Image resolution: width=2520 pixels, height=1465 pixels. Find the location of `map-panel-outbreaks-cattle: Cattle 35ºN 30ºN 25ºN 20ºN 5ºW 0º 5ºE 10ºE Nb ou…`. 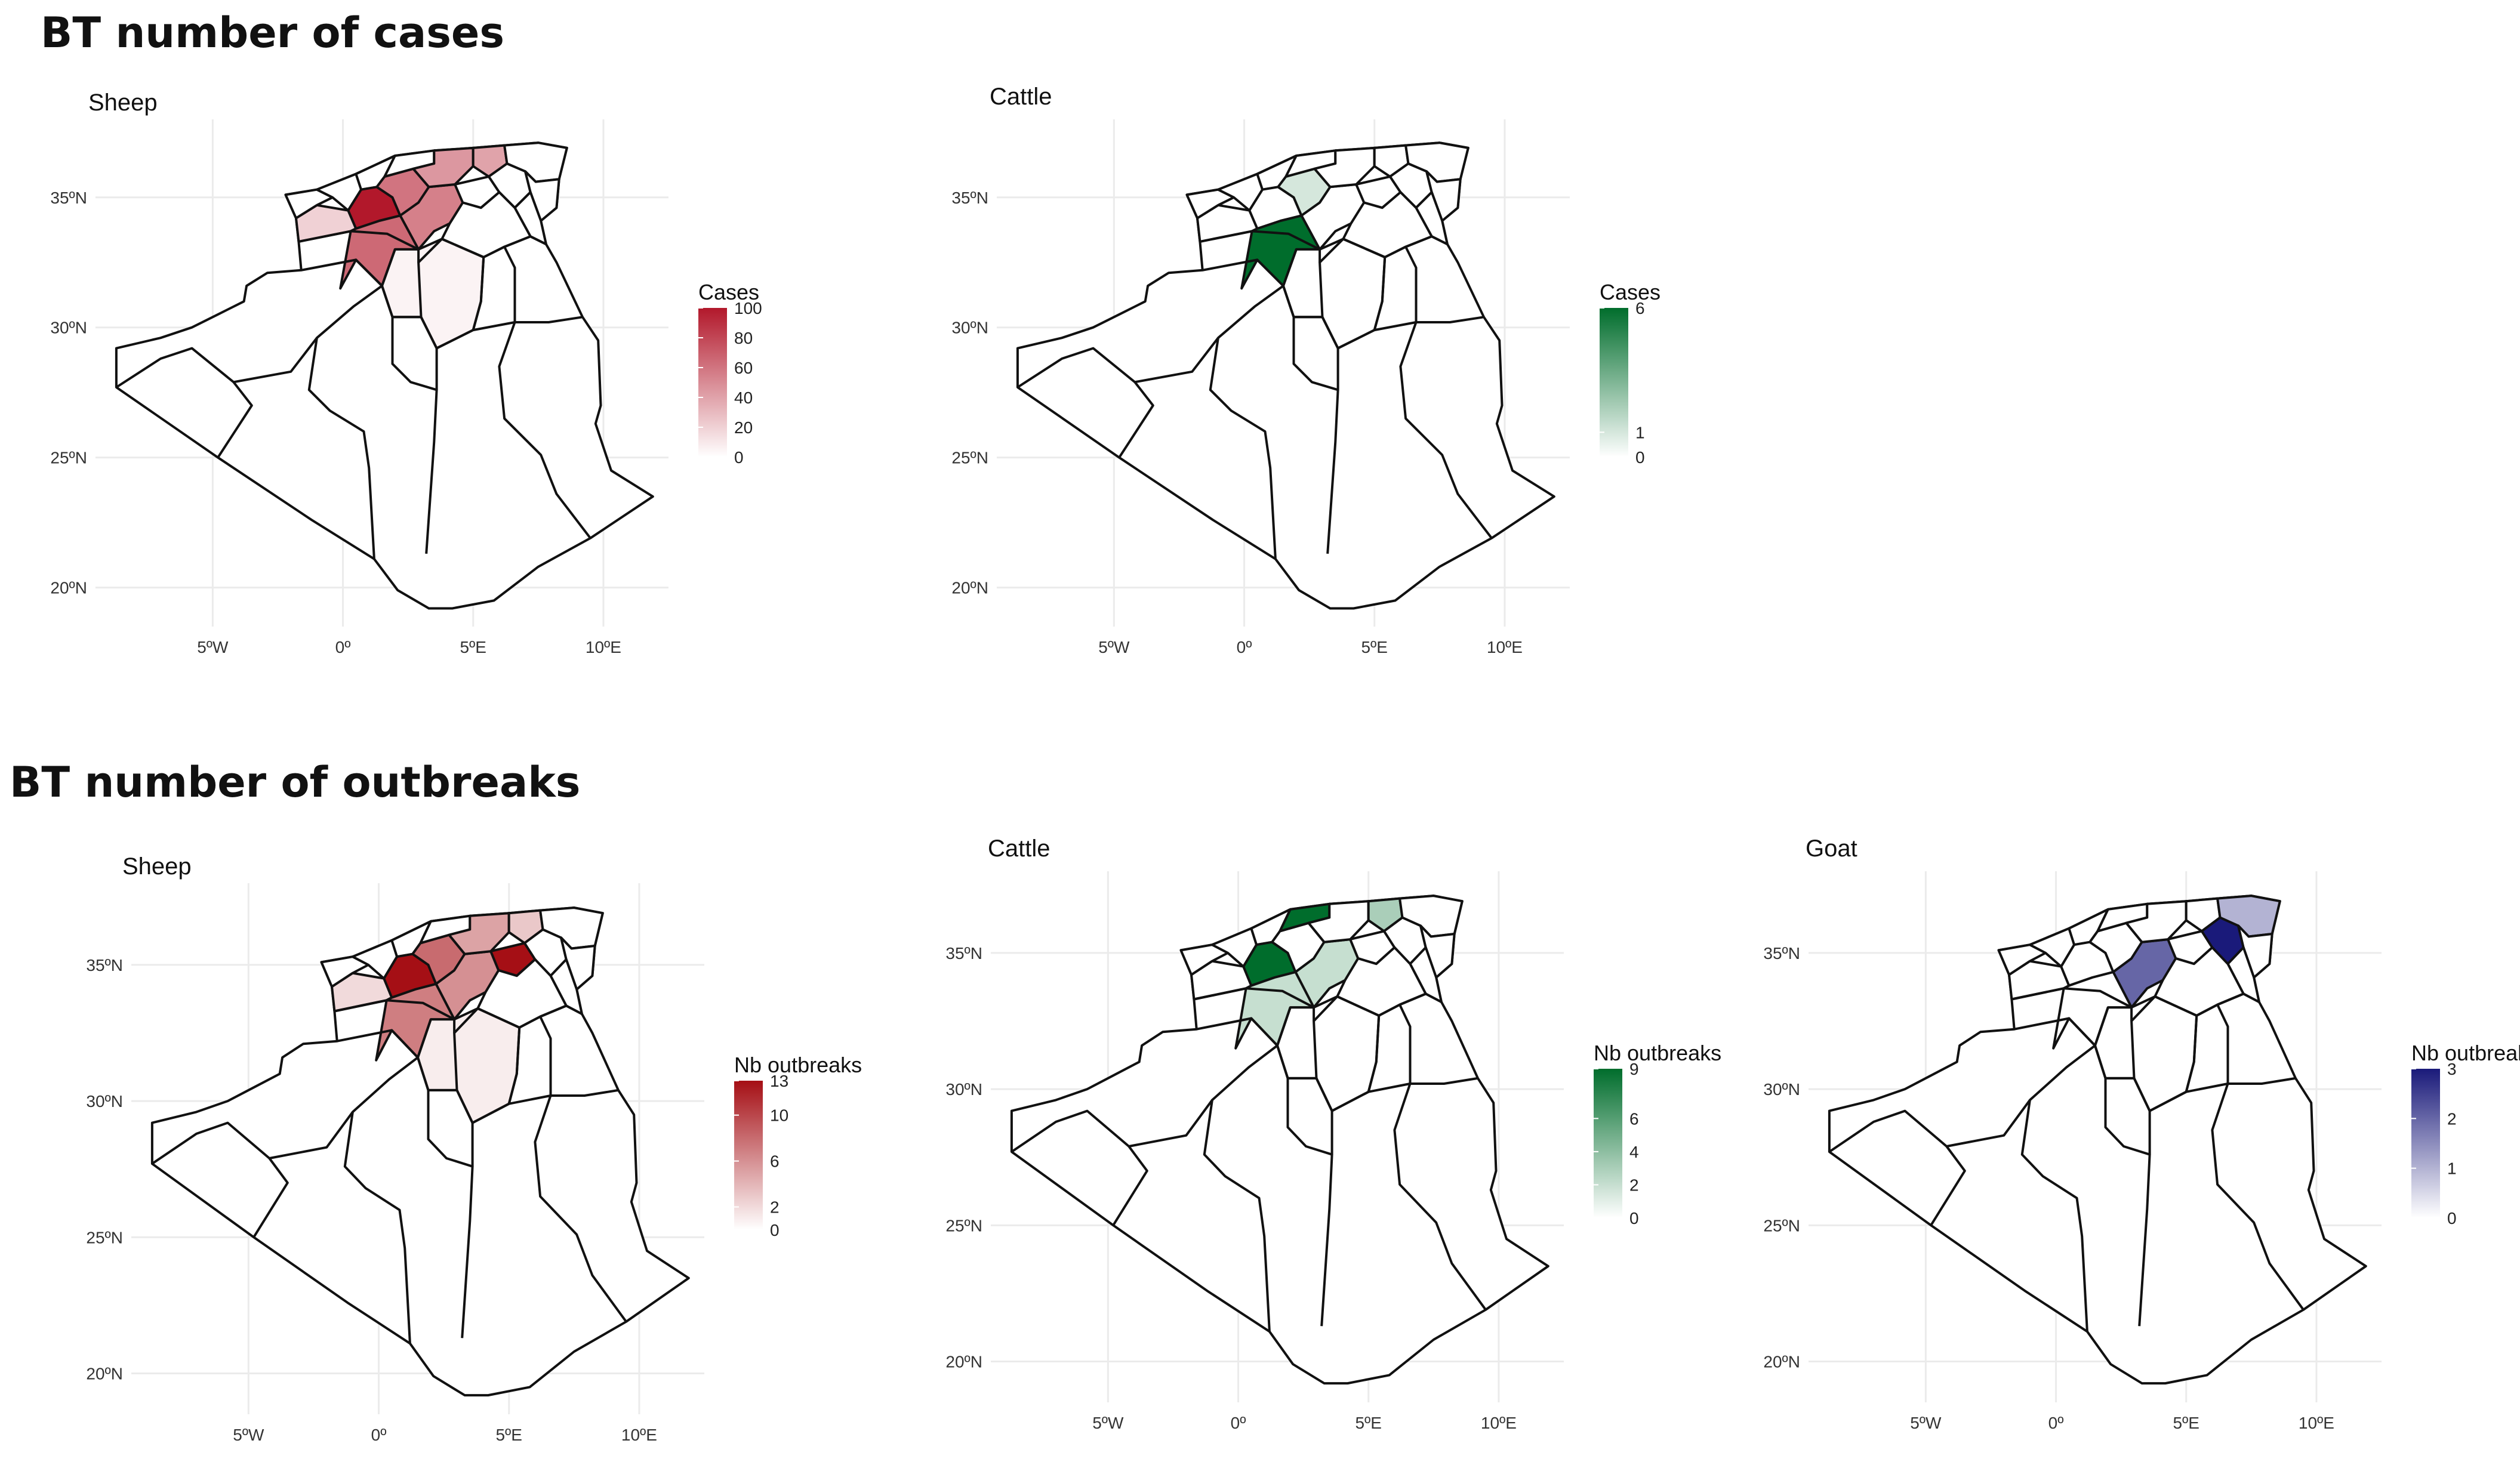

map-panel-outbreaks-cattle: Cattle 35ºN 30ºN 25ºN 20ºN 5ºW 0º 5ºE 10ºE Nb ou… is located at coordinates (1331, 1144).